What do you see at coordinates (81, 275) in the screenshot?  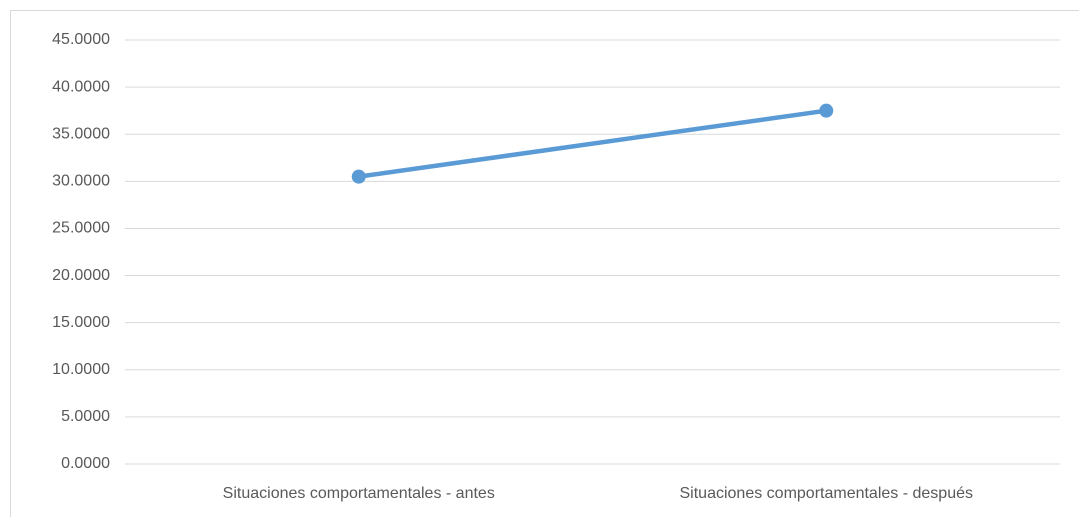 I see `y-tick-label: 20.0000` at bounding box center [81, 275].